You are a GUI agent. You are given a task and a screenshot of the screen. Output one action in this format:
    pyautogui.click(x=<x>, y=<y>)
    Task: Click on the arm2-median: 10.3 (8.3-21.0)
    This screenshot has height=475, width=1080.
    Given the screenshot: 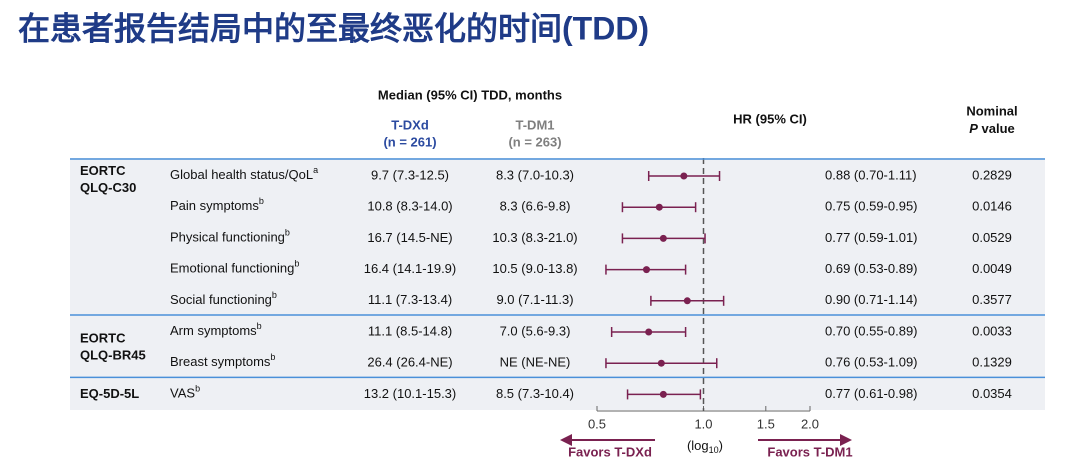 What is the action you would take?
    pyautogui.click(x=534, y=237)
    